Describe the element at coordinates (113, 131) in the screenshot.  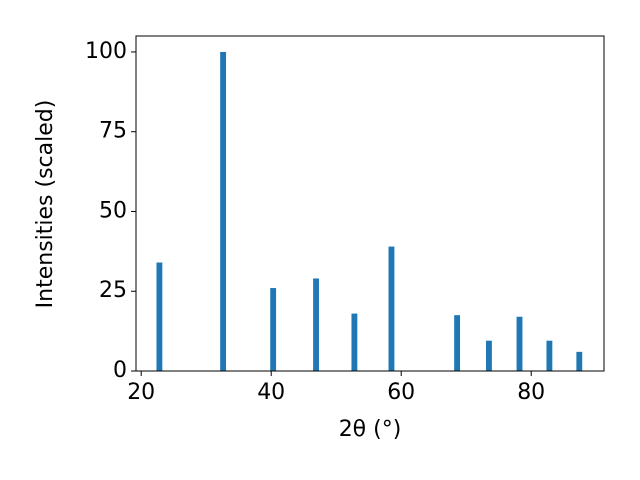
I see `y-tick-label: 75` at that location.